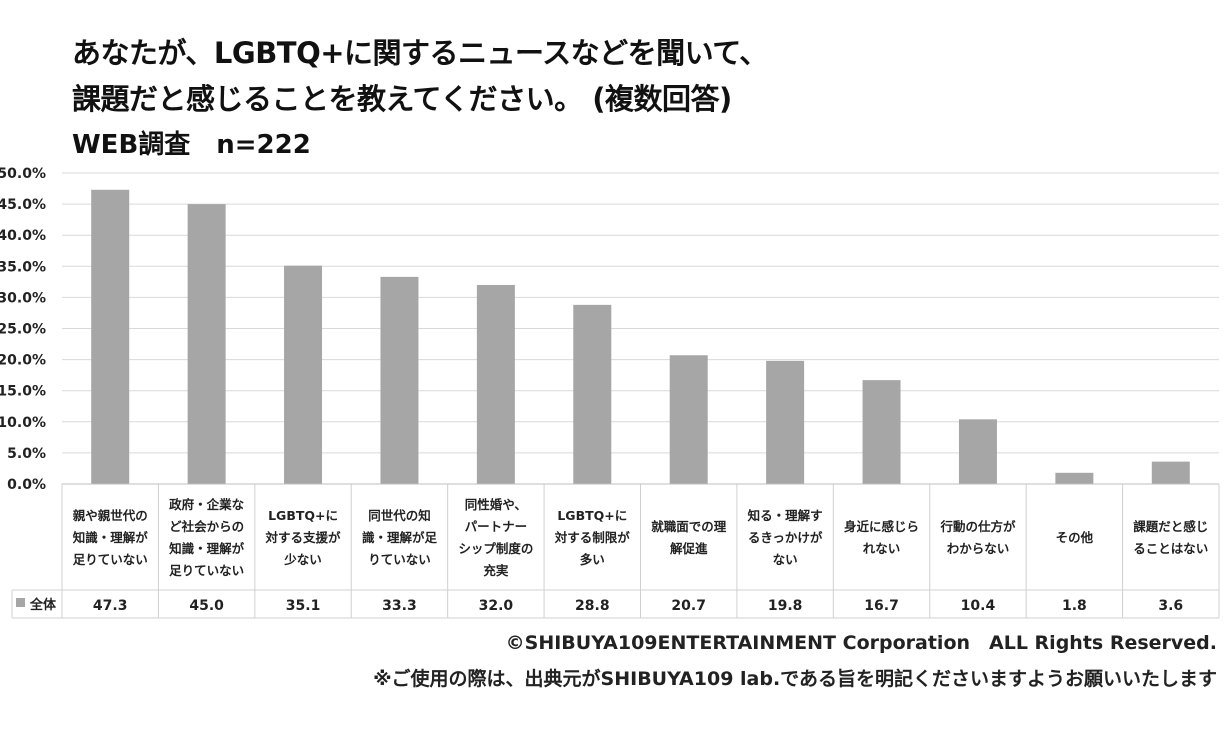  What do you see at coordinates (399, 515) in the screenshot?
I see `category-label: 同世代の知` at bounding box center [399, 515].